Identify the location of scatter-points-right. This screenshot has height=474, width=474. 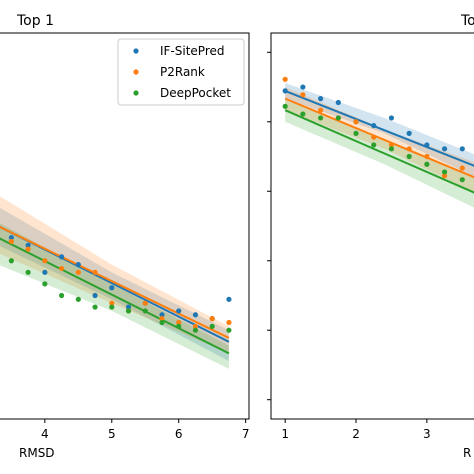
(373, 129).